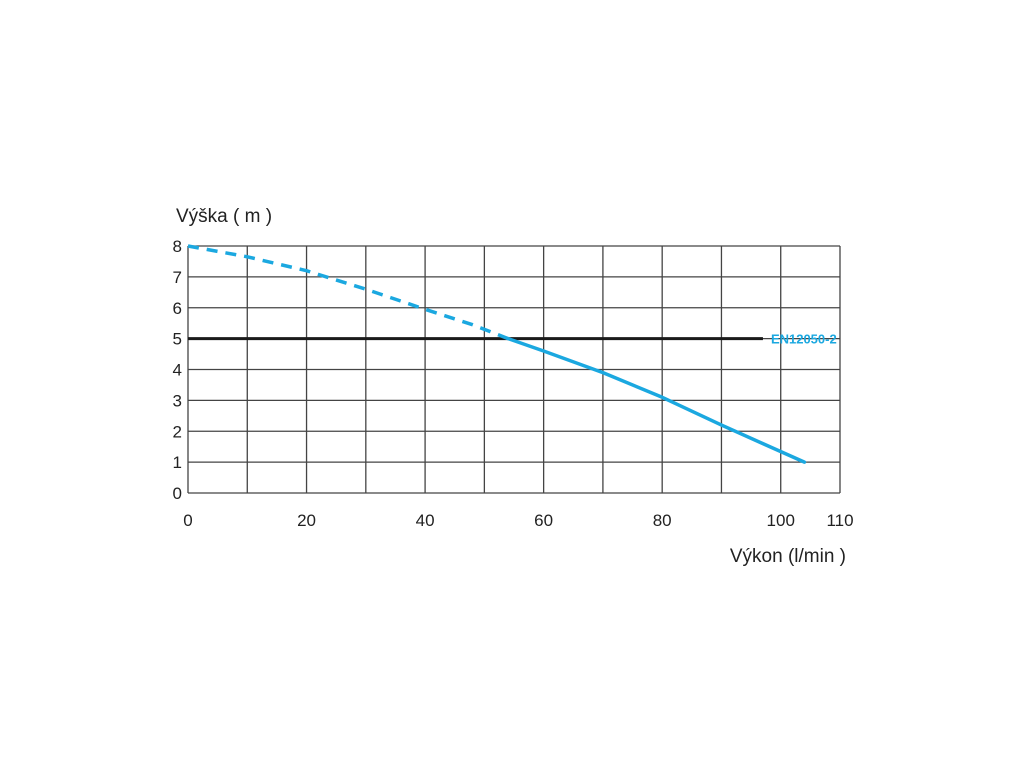 This screenshot has width=1024, height=768. Describe the element at coordinates (177, 339) in the screenshot. I see `y-tick-label: 5` at that location.